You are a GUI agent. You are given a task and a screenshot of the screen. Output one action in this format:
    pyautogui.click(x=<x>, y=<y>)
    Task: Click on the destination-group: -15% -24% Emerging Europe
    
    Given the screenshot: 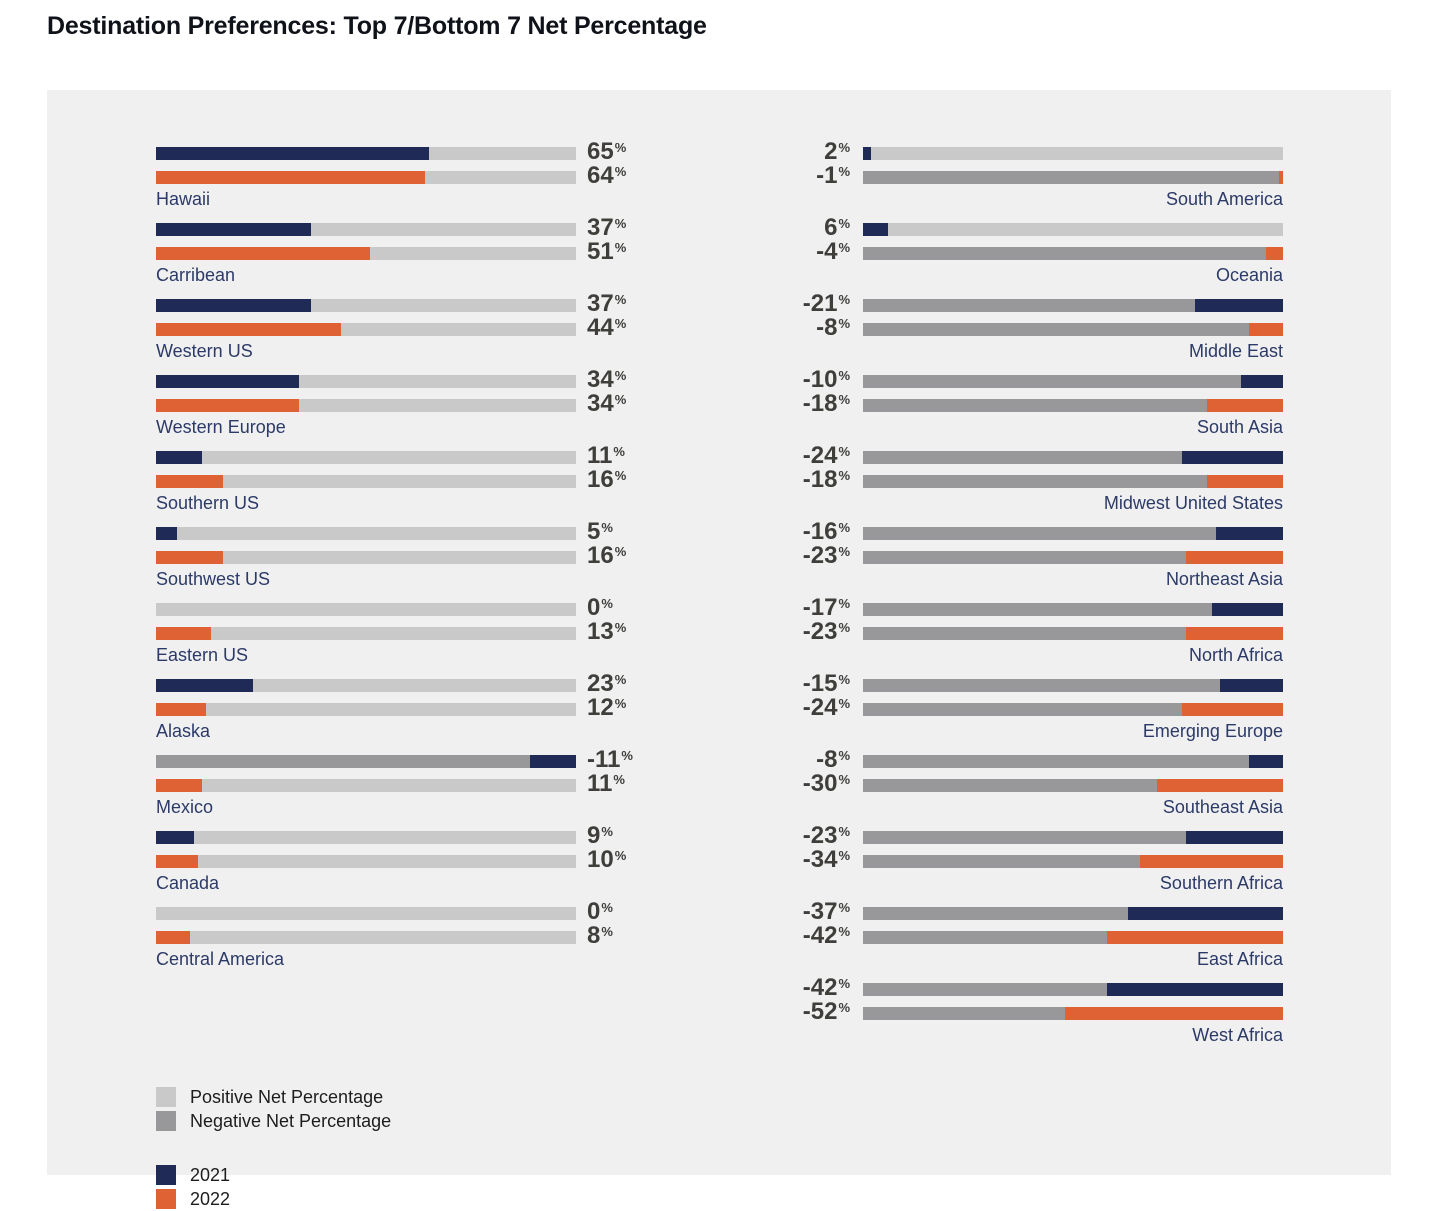 What is the action you would take?
    pyautogui.click(x=1038, y=706)
    